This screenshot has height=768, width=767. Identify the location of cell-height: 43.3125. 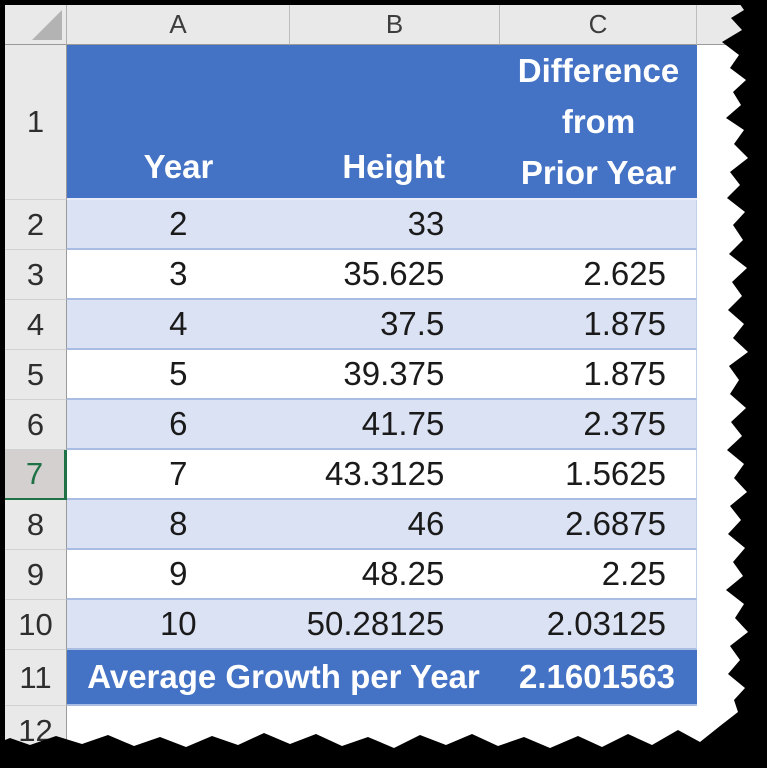
(385, 473).